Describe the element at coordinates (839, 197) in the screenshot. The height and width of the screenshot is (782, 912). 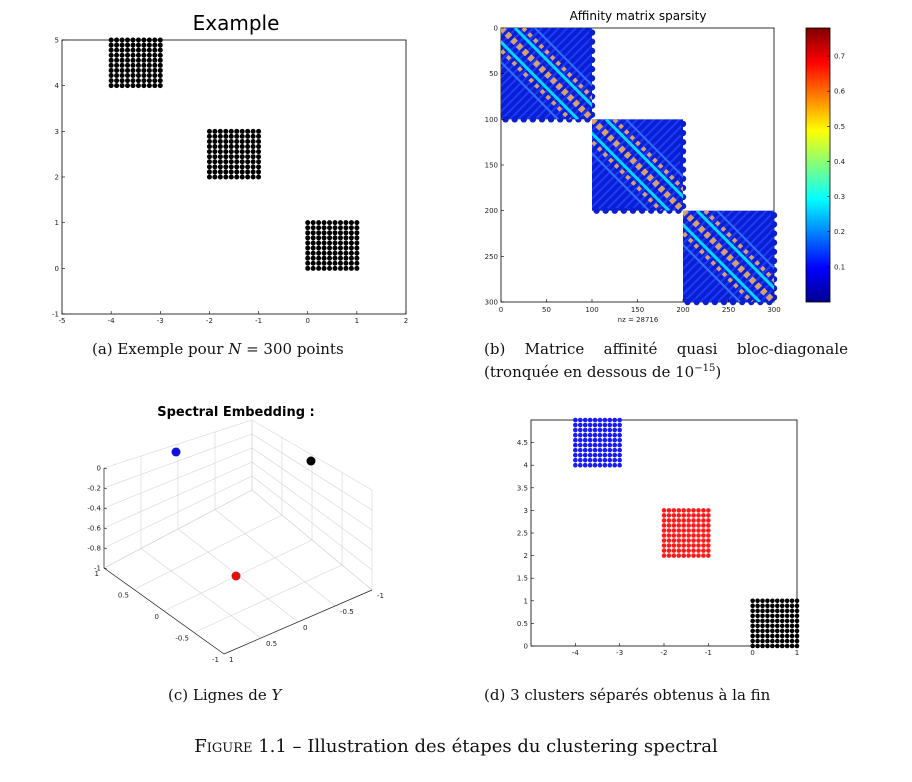
I see `colorbar-tick-label: 0.3` at that location.